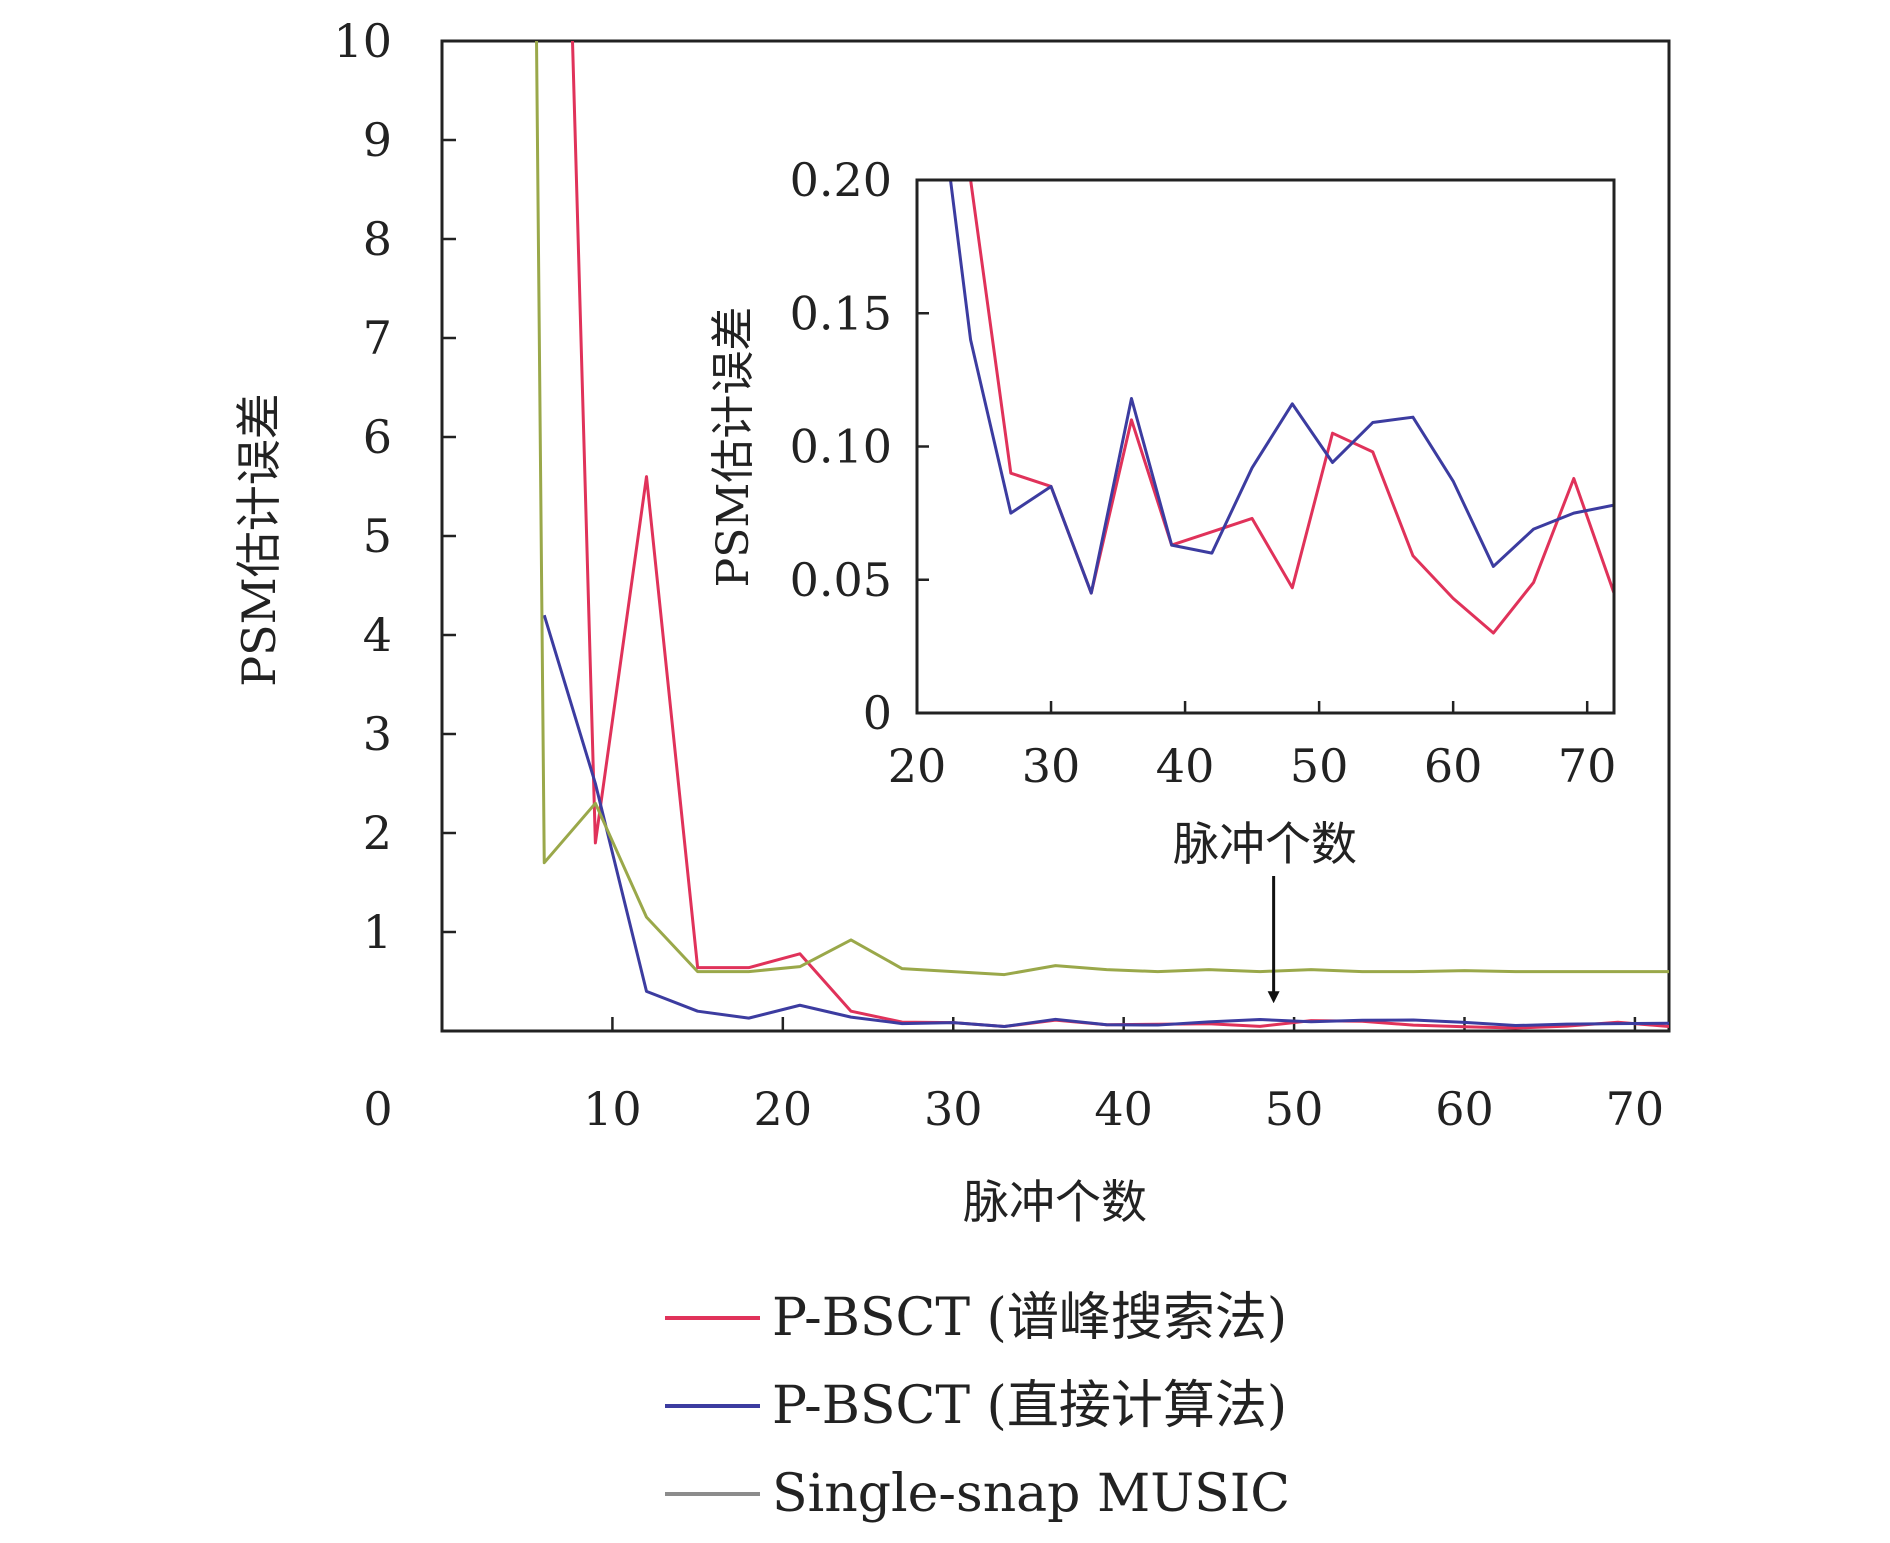 The image size is (1890, 1543). Describe the element at coordinates (377, 536) in the screenshot. I see `main-y-tick-label: 5` at that location.